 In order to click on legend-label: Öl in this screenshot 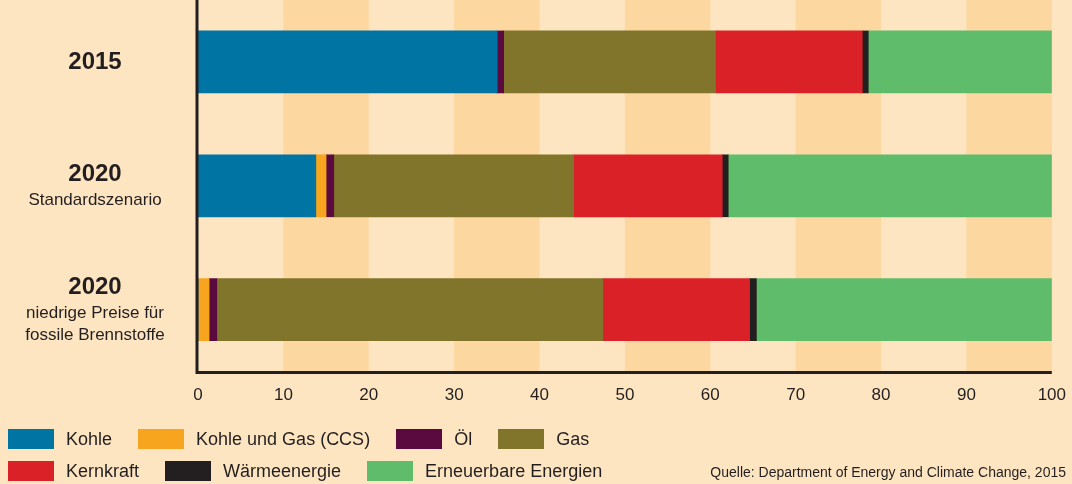, I will do `click(463, 439)`.